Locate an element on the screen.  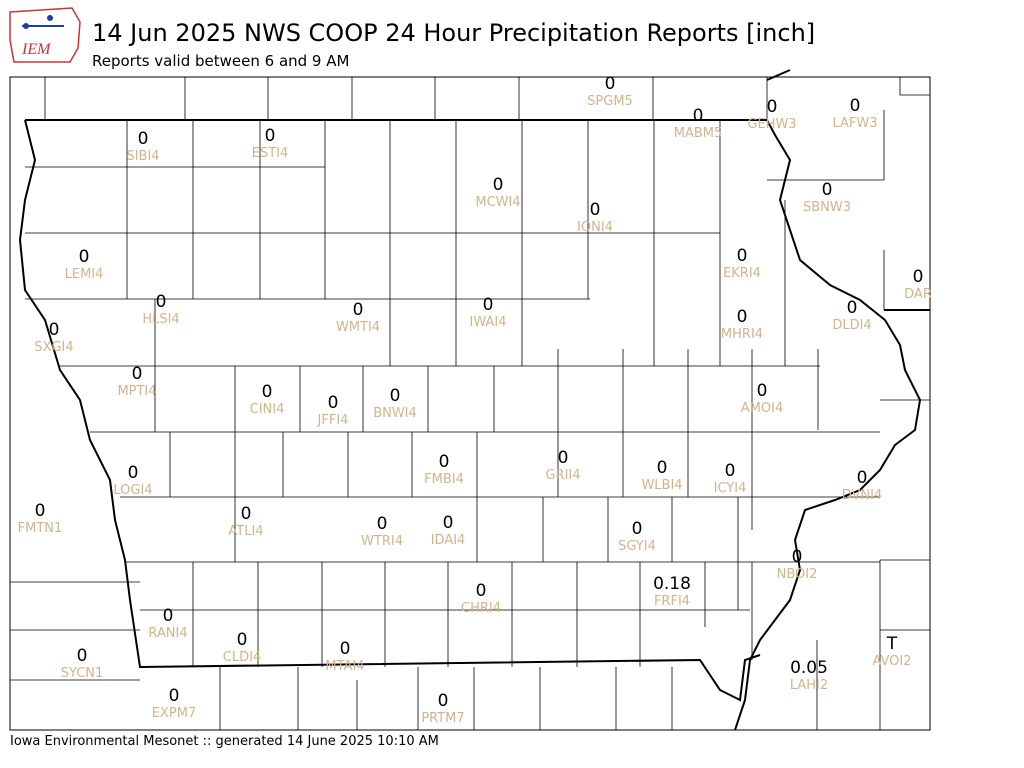
station-value: 0.05 is located at coordinates (809, 668).